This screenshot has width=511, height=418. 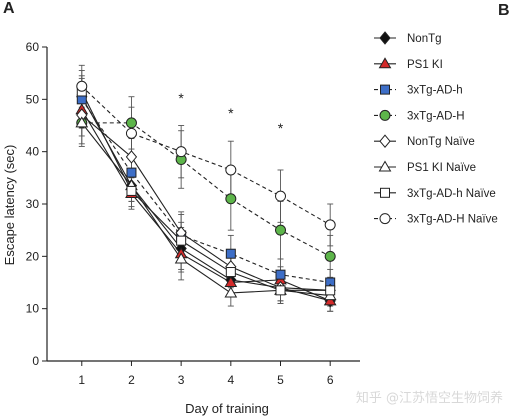 I want to click on legend-label: 3xTg-AD-h, so click(x=435, y=91).